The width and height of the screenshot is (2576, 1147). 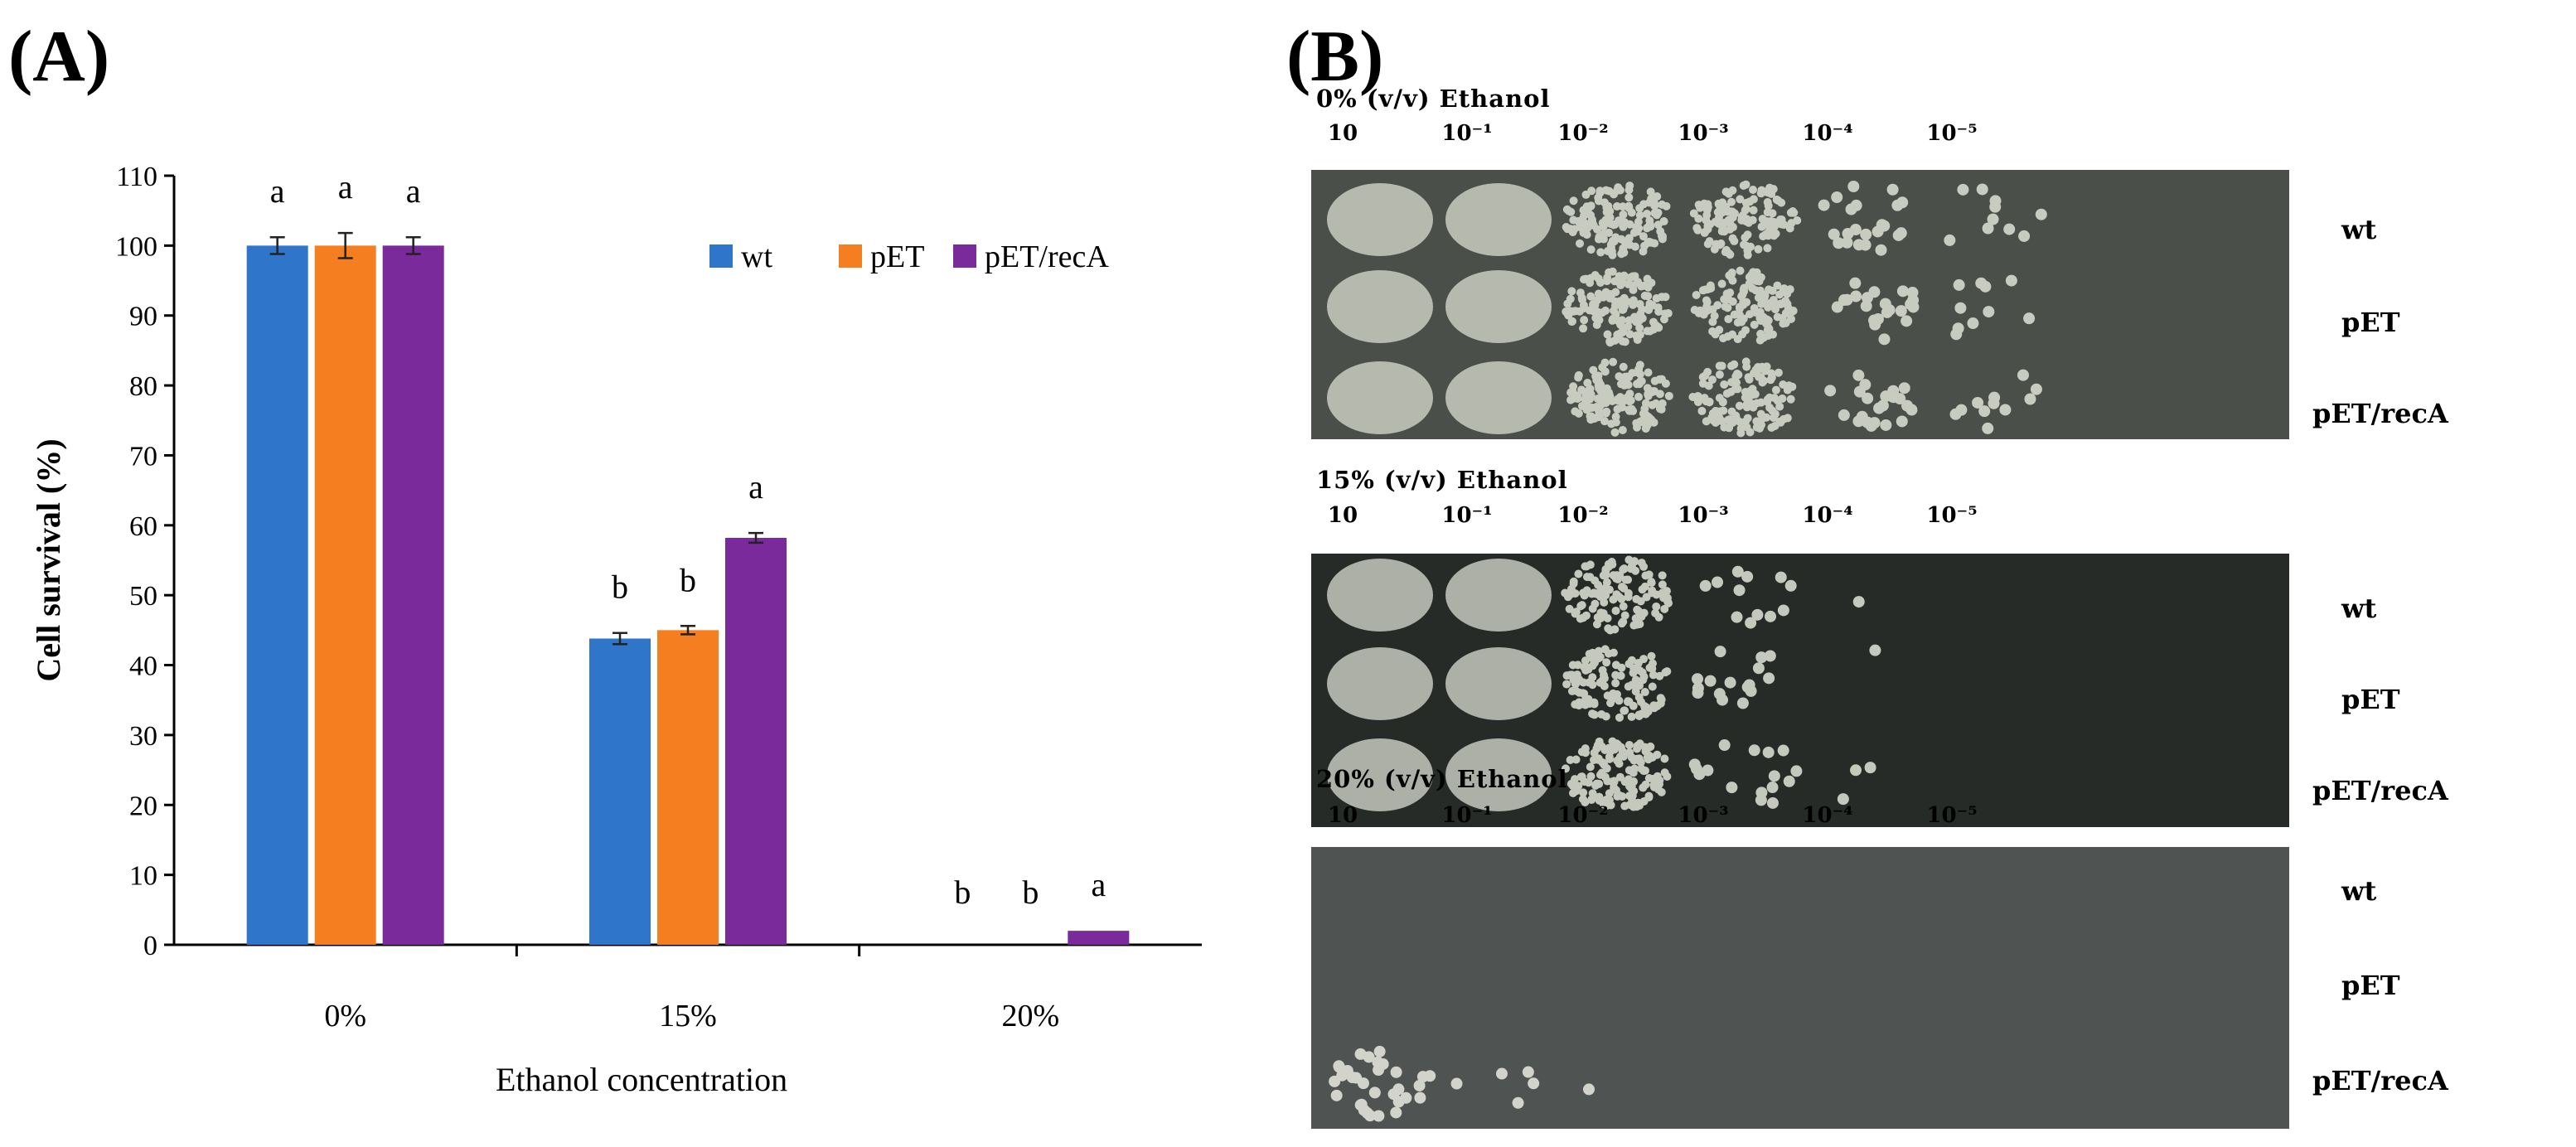 What do you see at coordinates (1467, 515) in the screenshot?
I see `dilution-label: 10⁻¹` at bounding box center [1467, 515].